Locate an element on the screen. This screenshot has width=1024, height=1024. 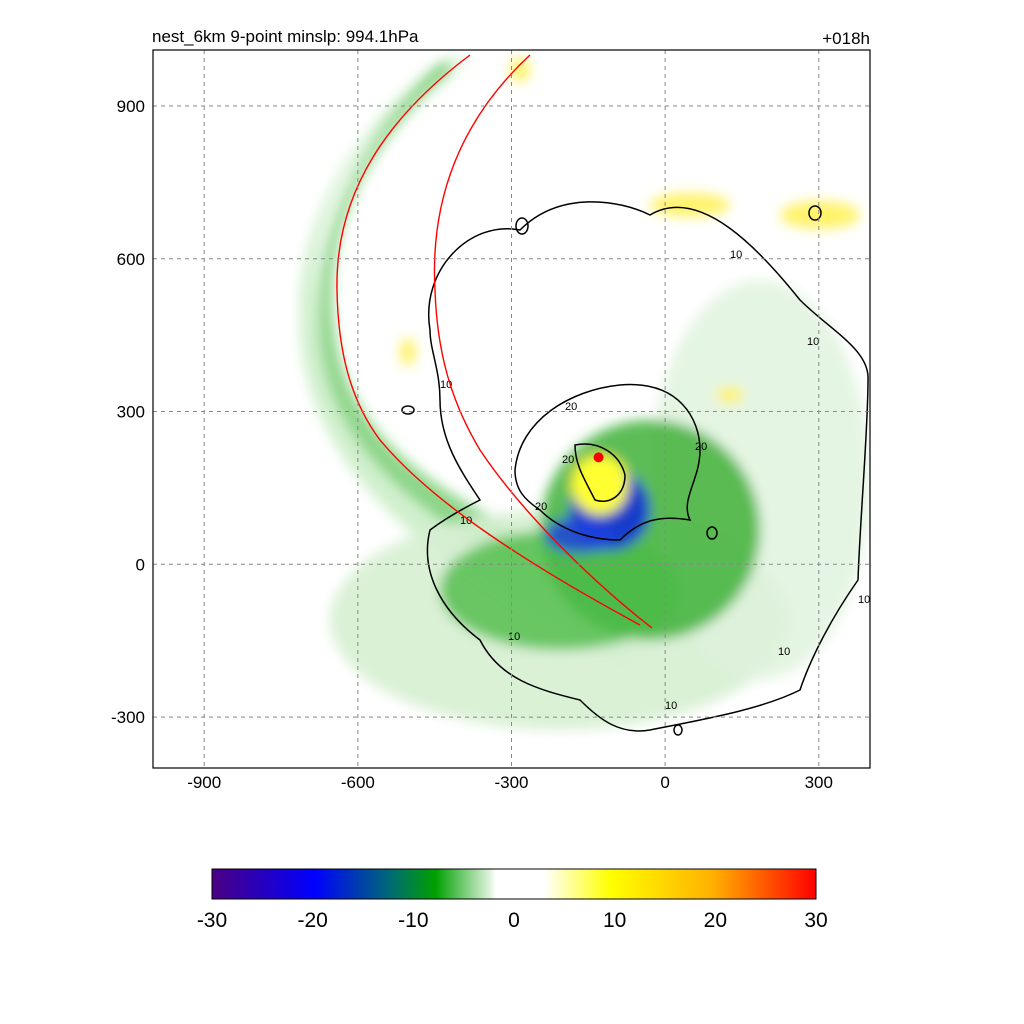
x-tick-label: 0 is located at coordinates (664, 782).